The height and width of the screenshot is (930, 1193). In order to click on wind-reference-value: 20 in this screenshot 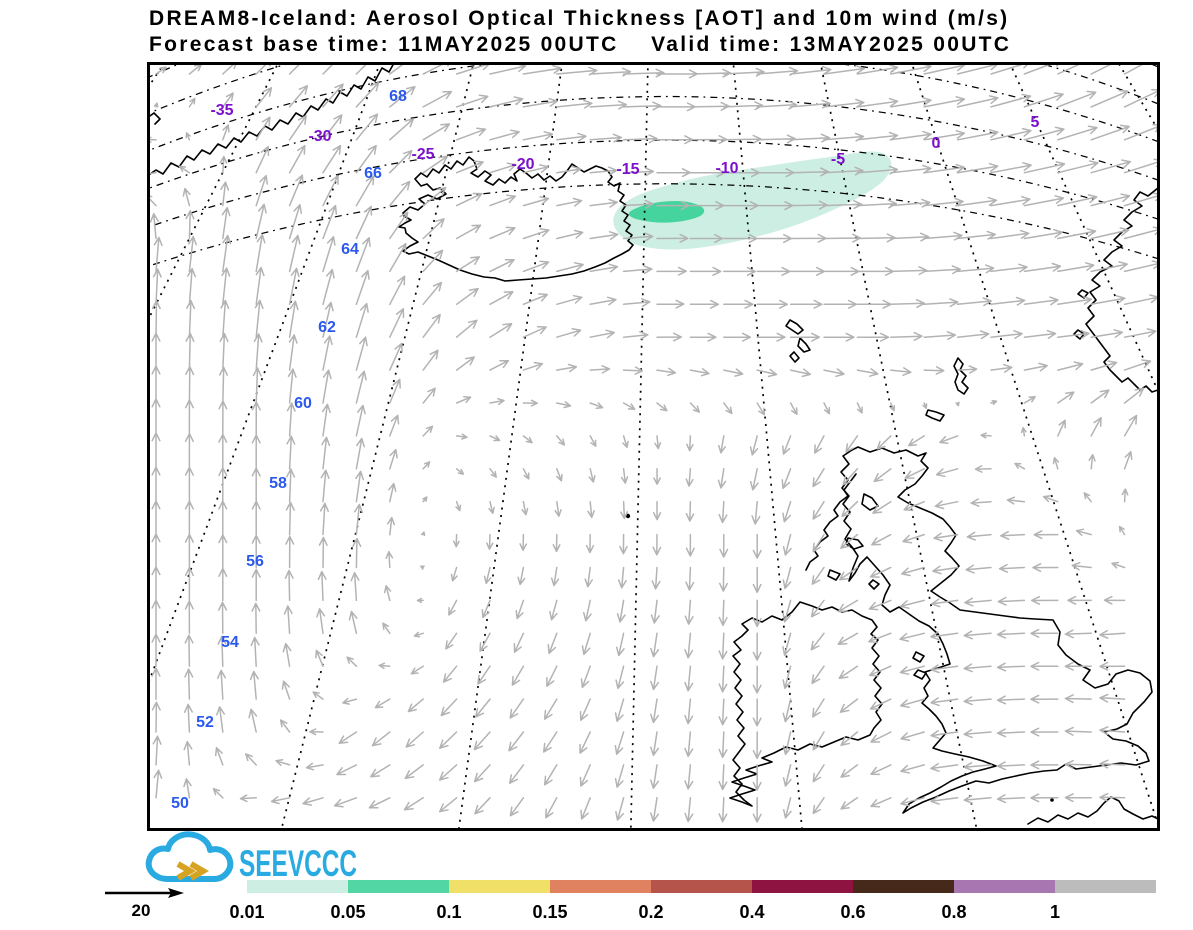, I will do `click(141, 910)`.